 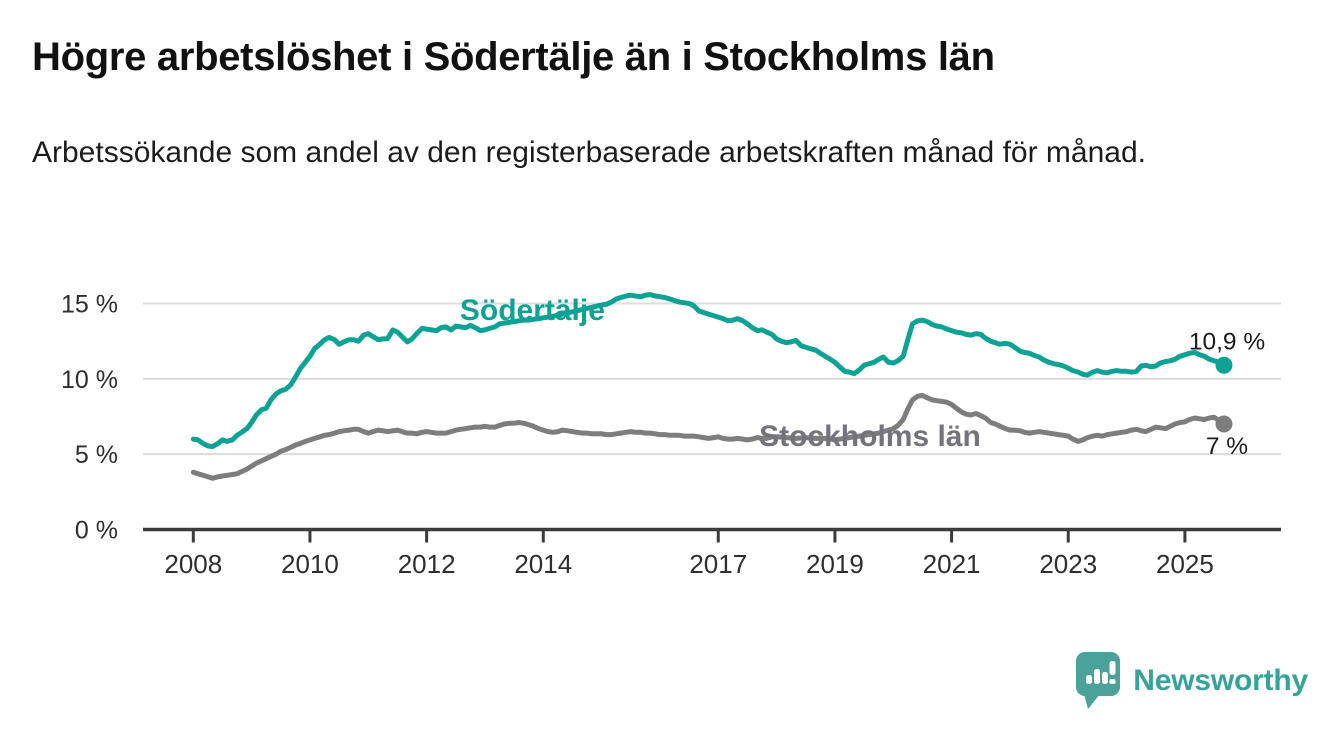 I want to click on newsworthy-logo: Newsworthy, so click(x=1192, y=681).